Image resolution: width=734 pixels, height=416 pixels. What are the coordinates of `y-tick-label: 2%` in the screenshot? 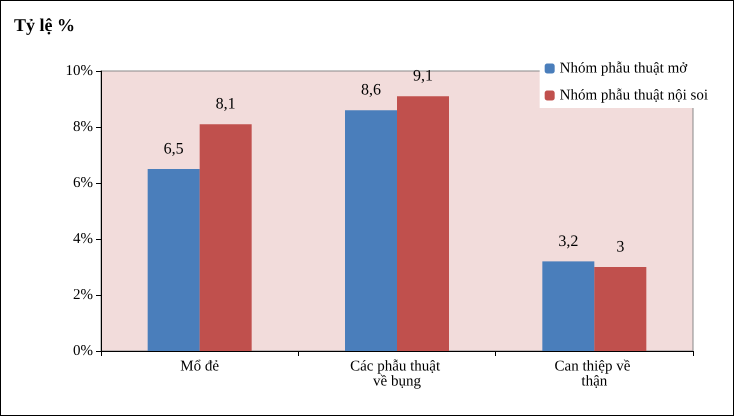 It's located at (83, 295).